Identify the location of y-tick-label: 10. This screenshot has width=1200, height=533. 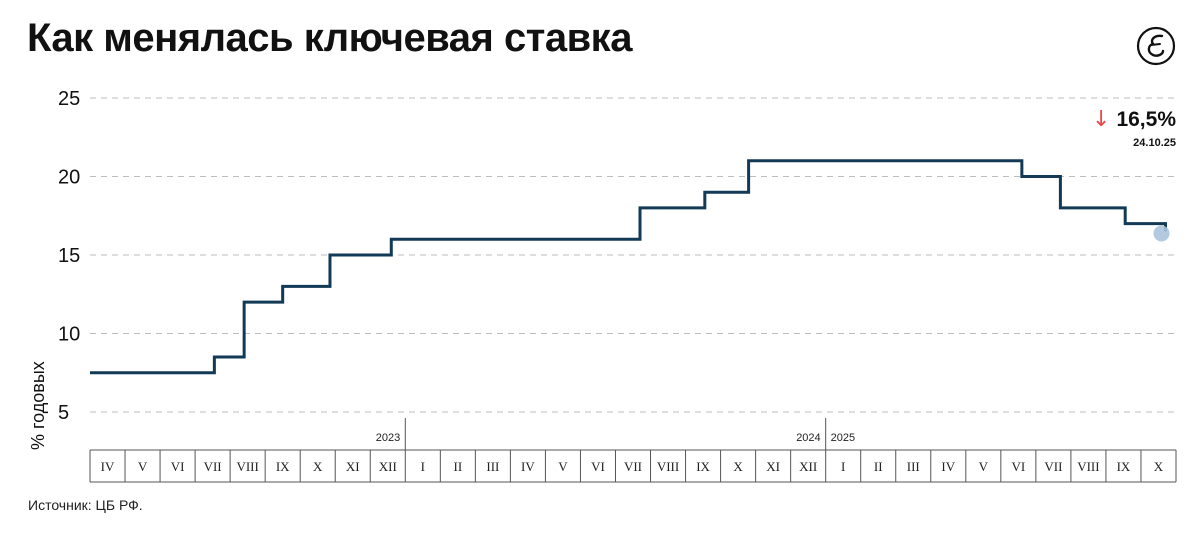
(69, 335).